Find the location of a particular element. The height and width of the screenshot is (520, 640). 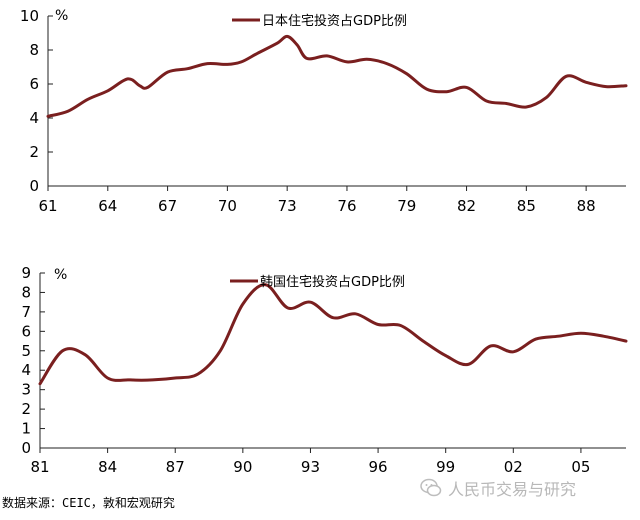

y-tick-label: 9 is located at coordinates (26, 273).